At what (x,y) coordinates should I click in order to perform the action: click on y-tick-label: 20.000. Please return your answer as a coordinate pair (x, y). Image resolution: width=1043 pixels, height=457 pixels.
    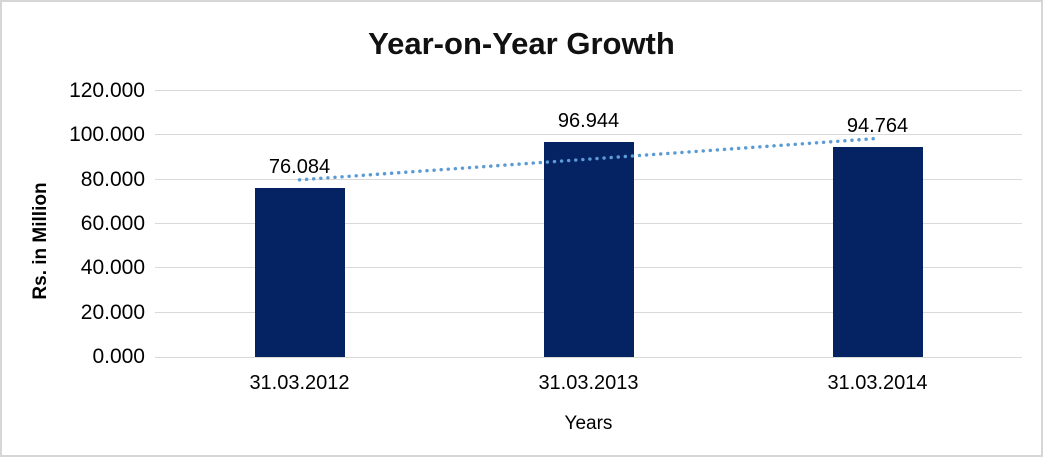
    Looking at the image, I should click on (112, 312).